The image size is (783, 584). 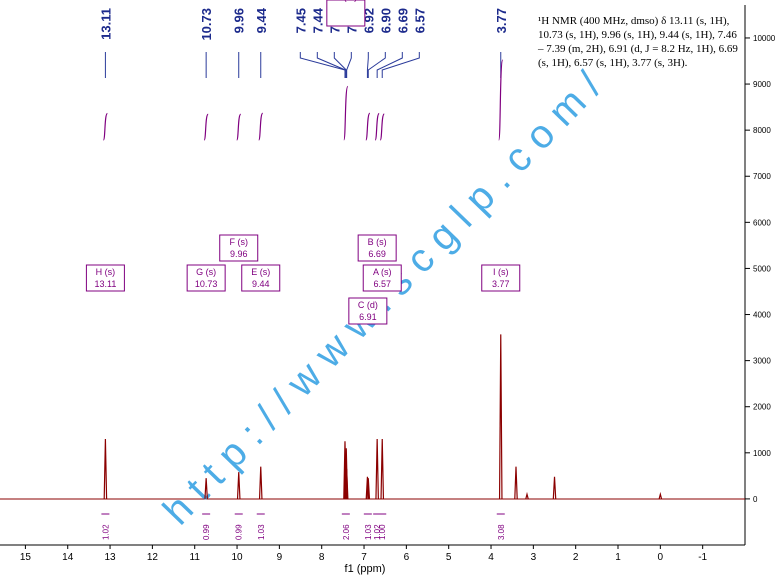 I want to click on peak-label: 6.90, so click(x=385, y=20).